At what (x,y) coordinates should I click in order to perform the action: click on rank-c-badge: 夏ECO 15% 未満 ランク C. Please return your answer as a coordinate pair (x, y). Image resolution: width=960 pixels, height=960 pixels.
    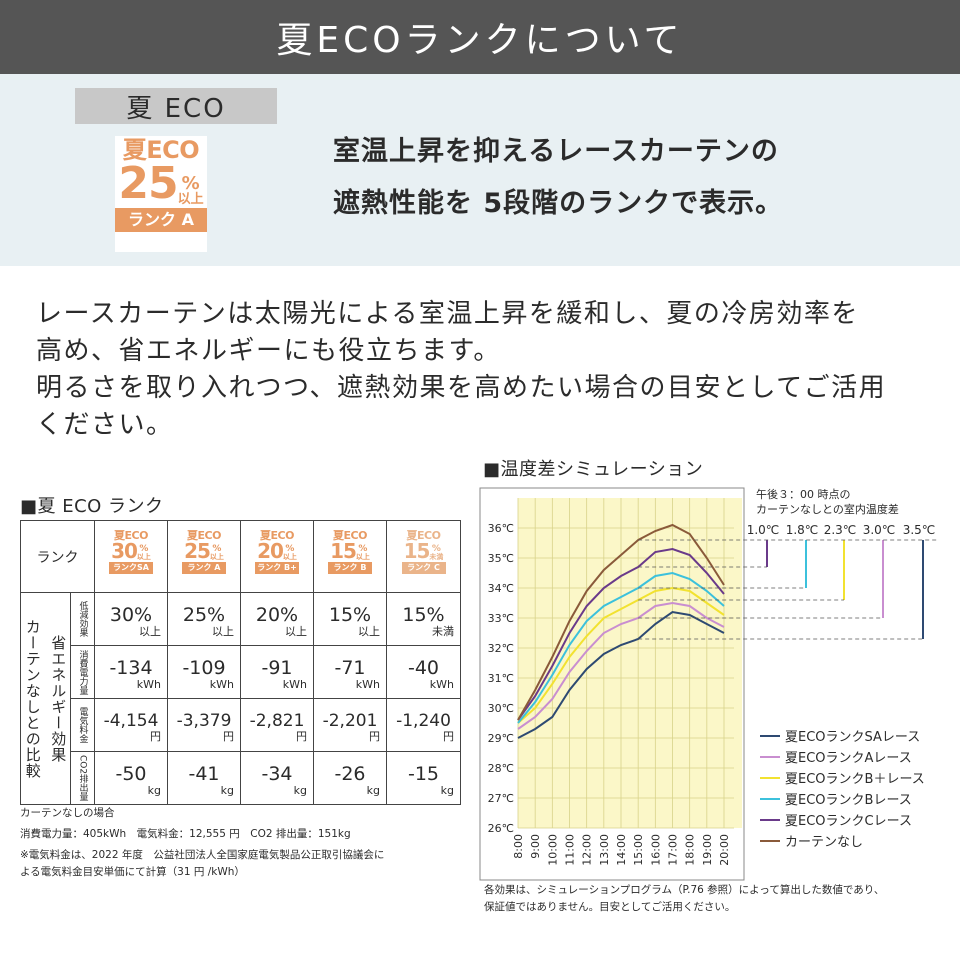
    Looking at the image, I should click on (423, 556).